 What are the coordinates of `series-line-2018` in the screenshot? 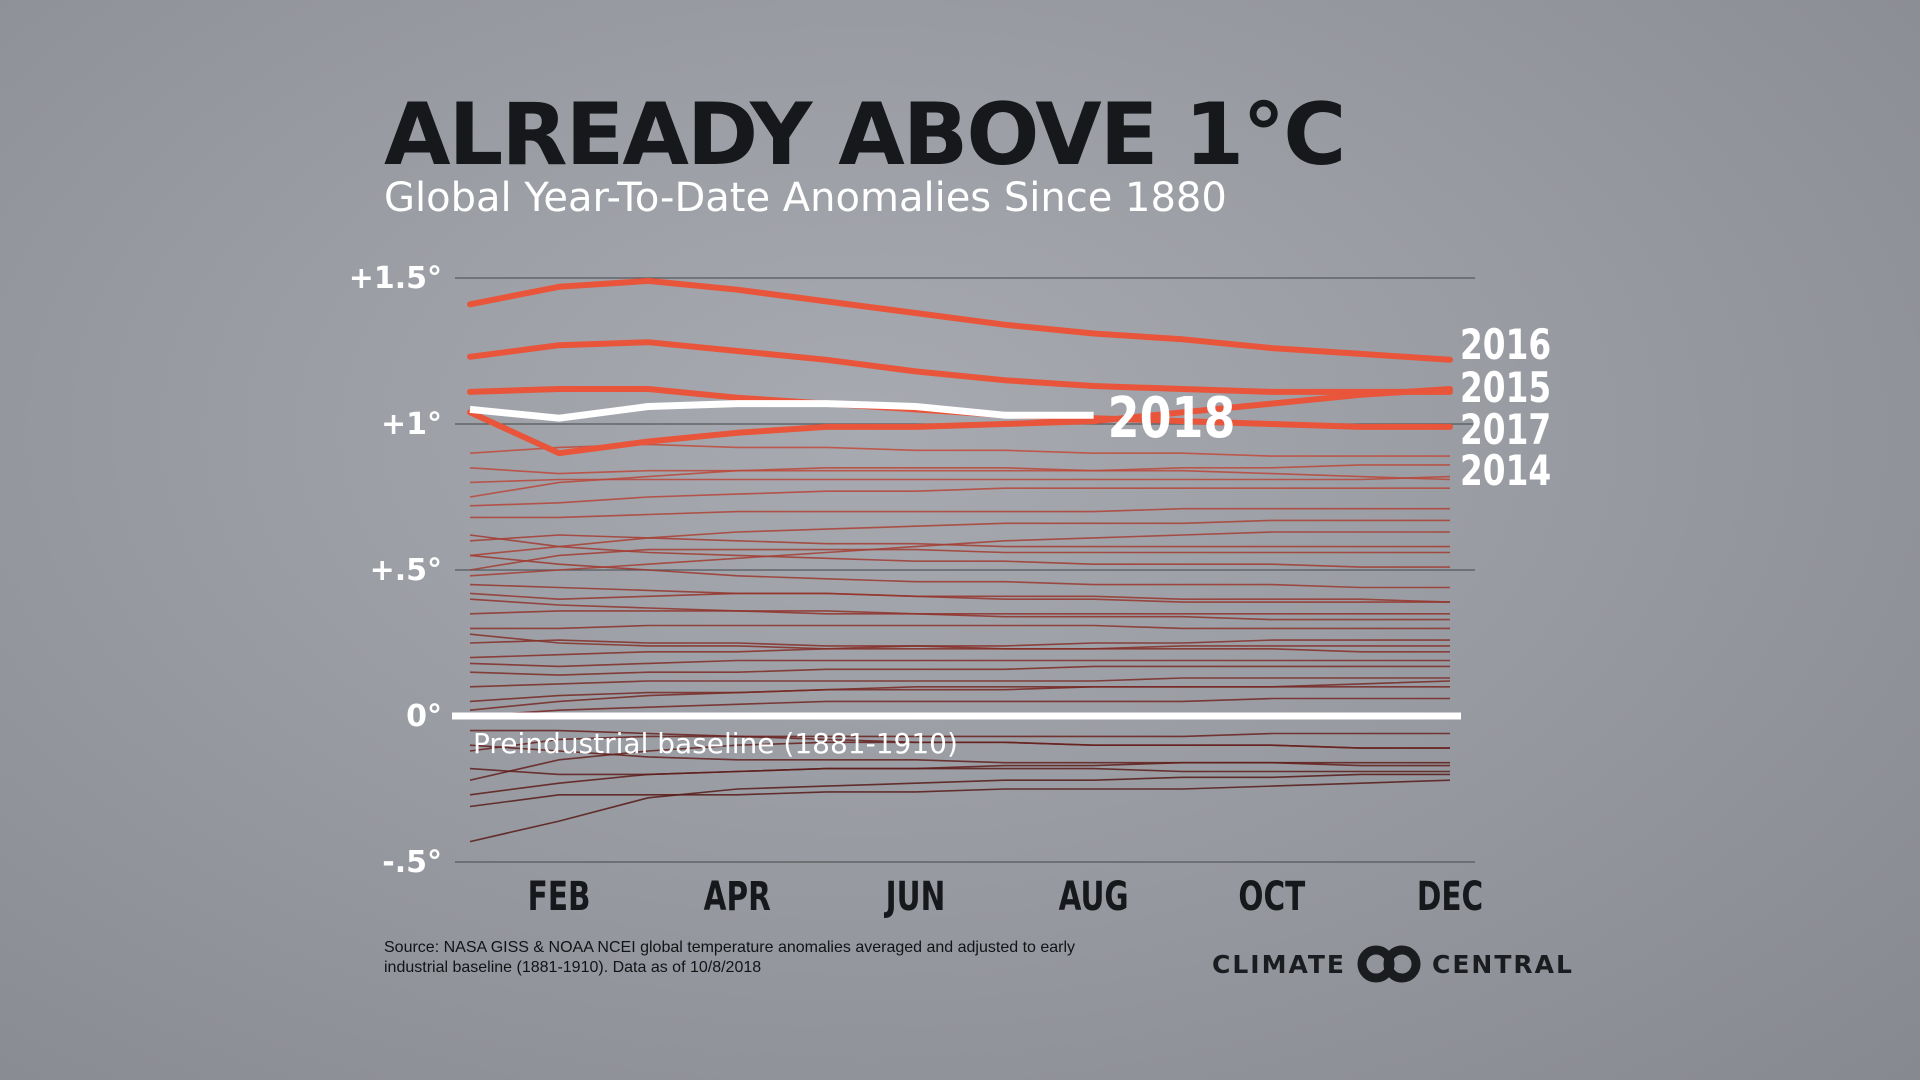 It's located at (781, 411).